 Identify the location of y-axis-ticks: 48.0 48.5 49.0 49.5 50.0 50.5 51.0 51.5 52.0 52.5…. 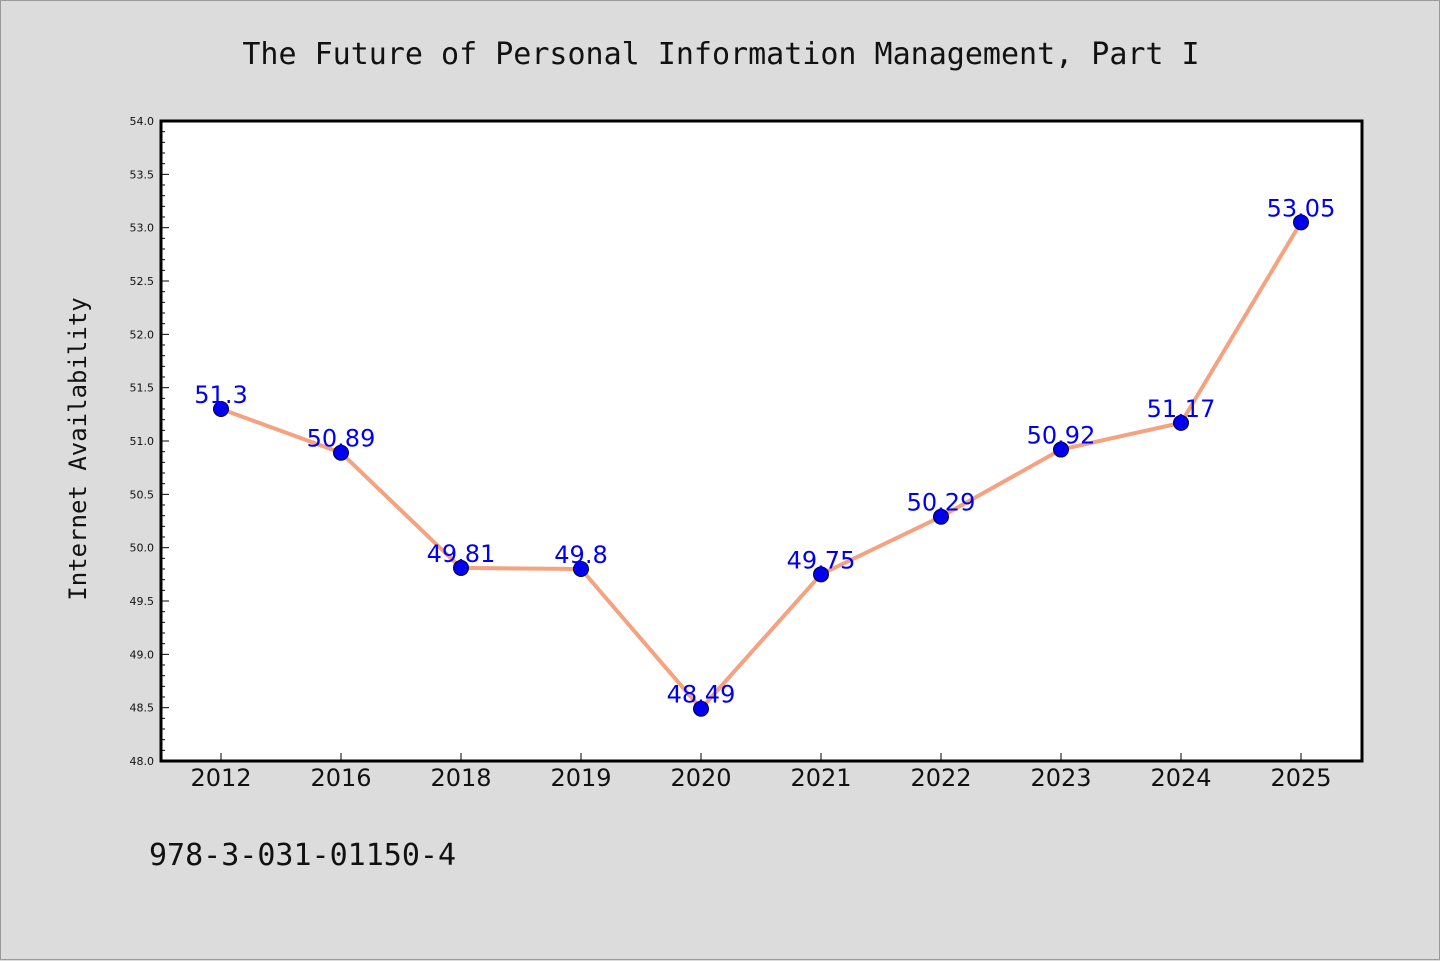
(149, 441).